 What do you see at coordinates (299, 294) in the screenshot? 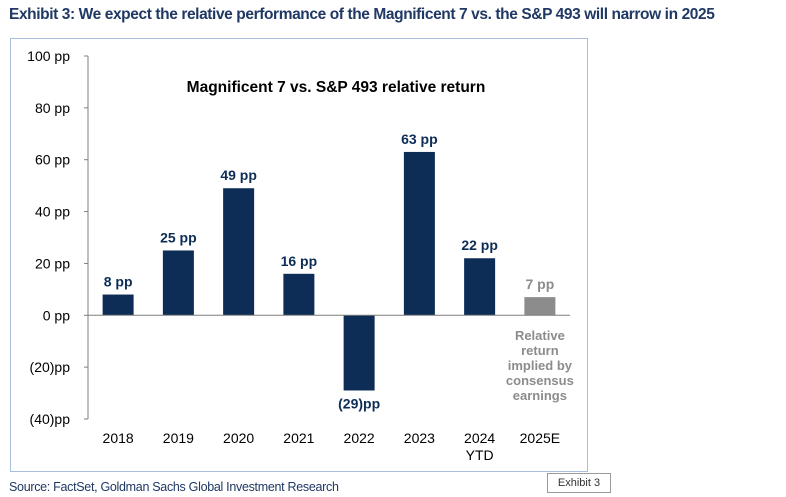
I see `bar-2021` at bounding box center [299, 294].